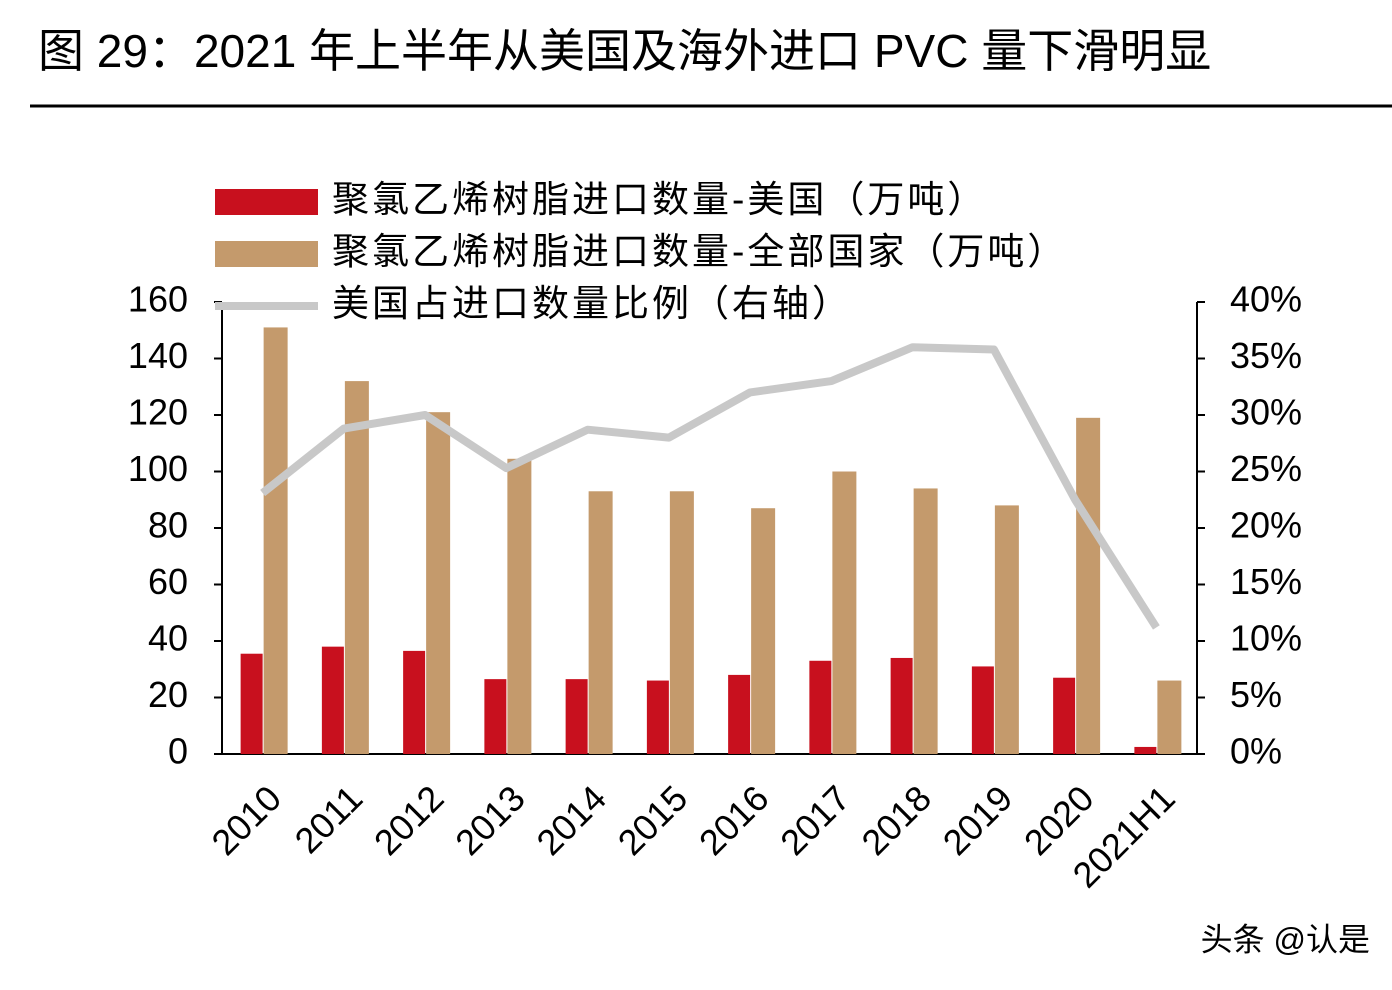 This screenshot has width=1392, height=990. What do you see at coordinates (1266, 468) in the screenshot?
I see `y2-tick-label: 25%` at bounding box center [1266, 468].